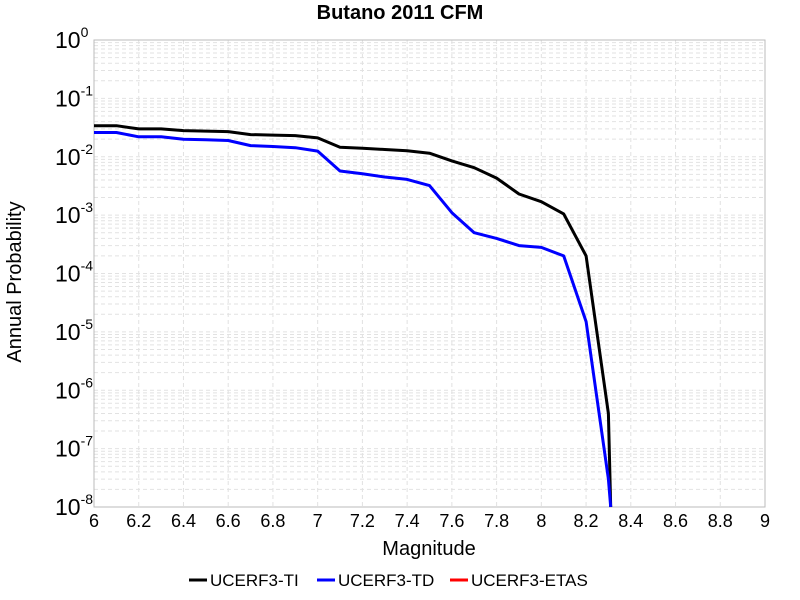 The width and height of the screenshot is (800, 600). What do you see at coordinates (138, 521) in the screenshot?
I see `x-tick-label: 6.2` at bounding box center [138, 521].